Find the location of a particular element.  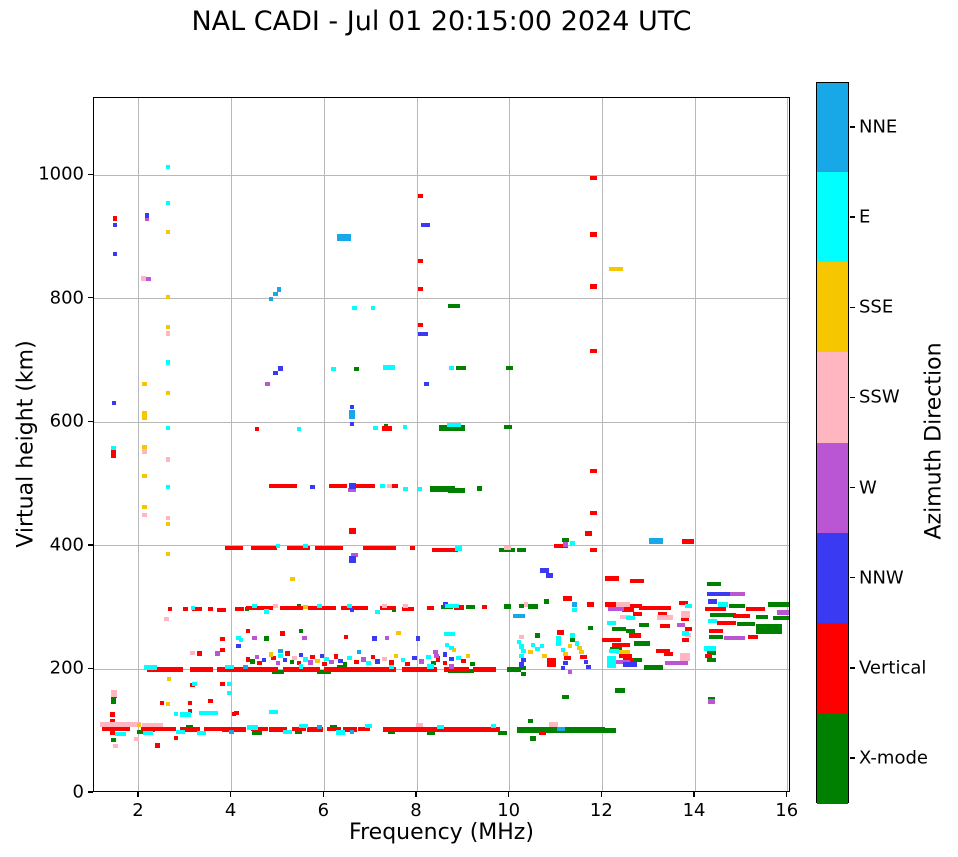

x-tick-label: 12 is located at coordinates (601, 810).